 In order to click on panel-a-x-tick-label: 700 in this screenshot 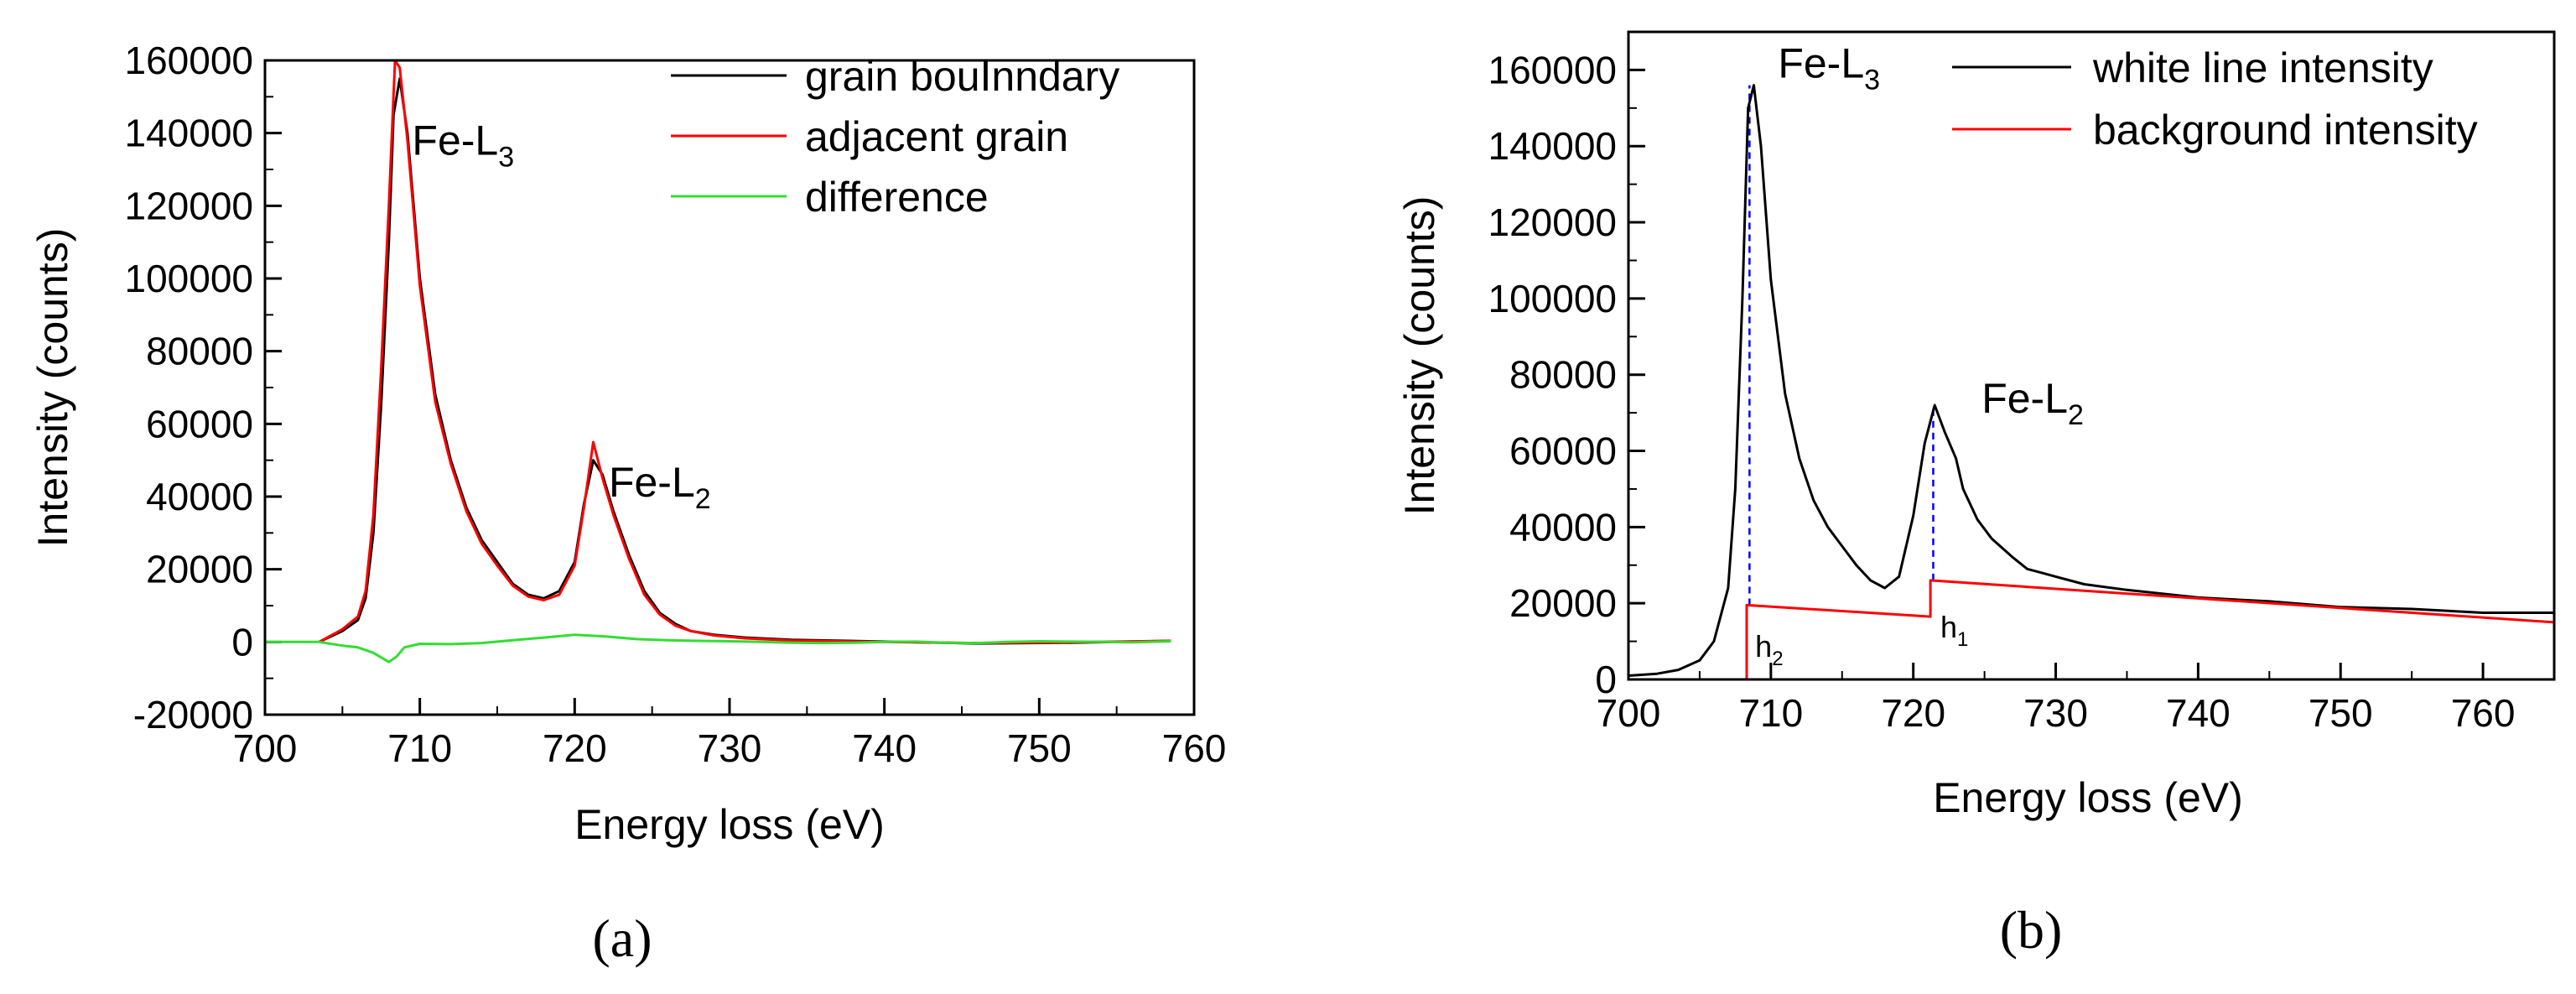, I will do `click(265, 748)`.